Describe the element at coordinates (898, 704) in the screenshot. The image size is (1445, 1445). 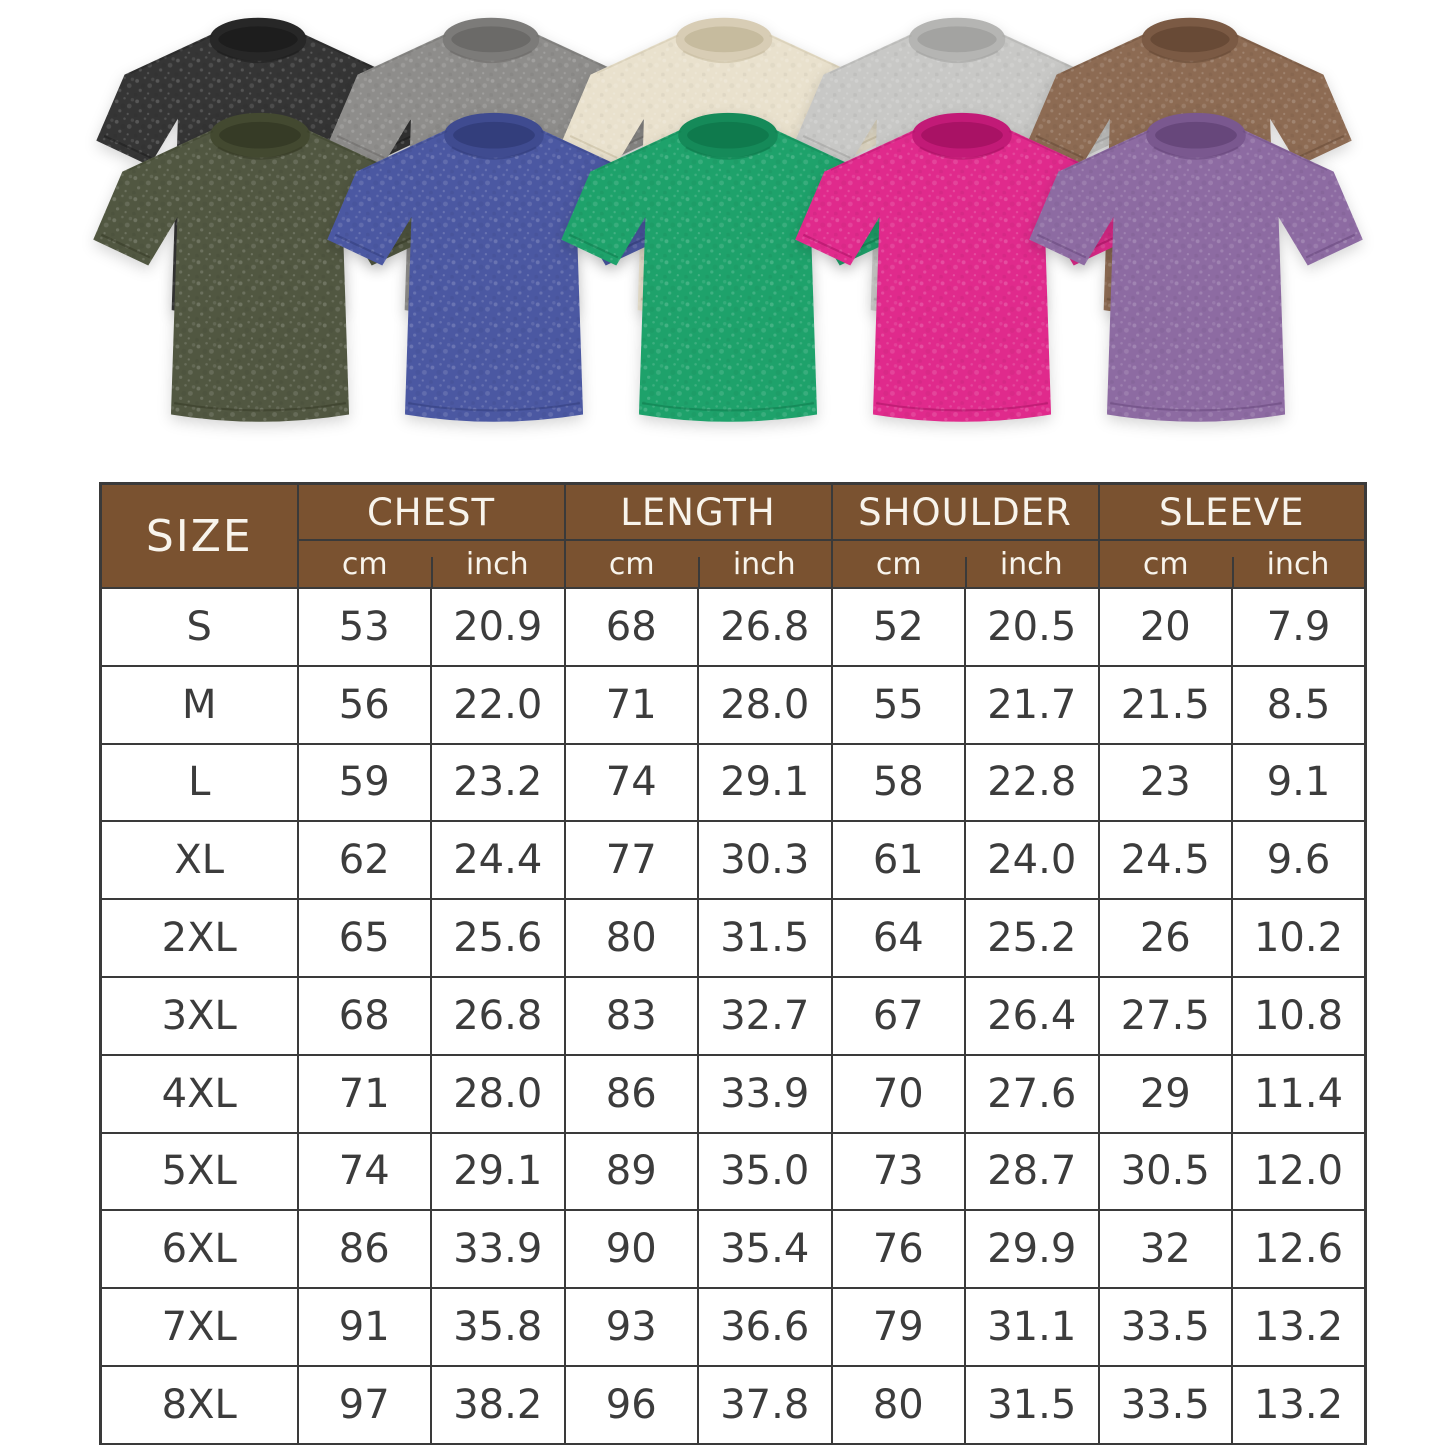
I see `value-cell: 55` at that location.